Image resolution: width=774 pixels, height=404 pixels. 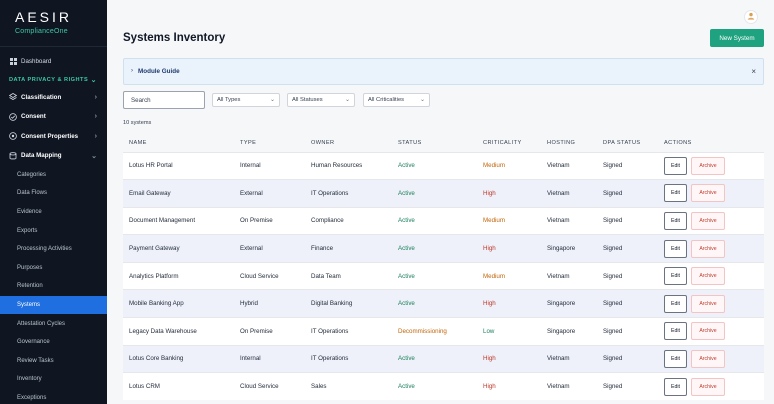 I want to click on cell-name: Lotus CRM, so click(x=178, y=386).